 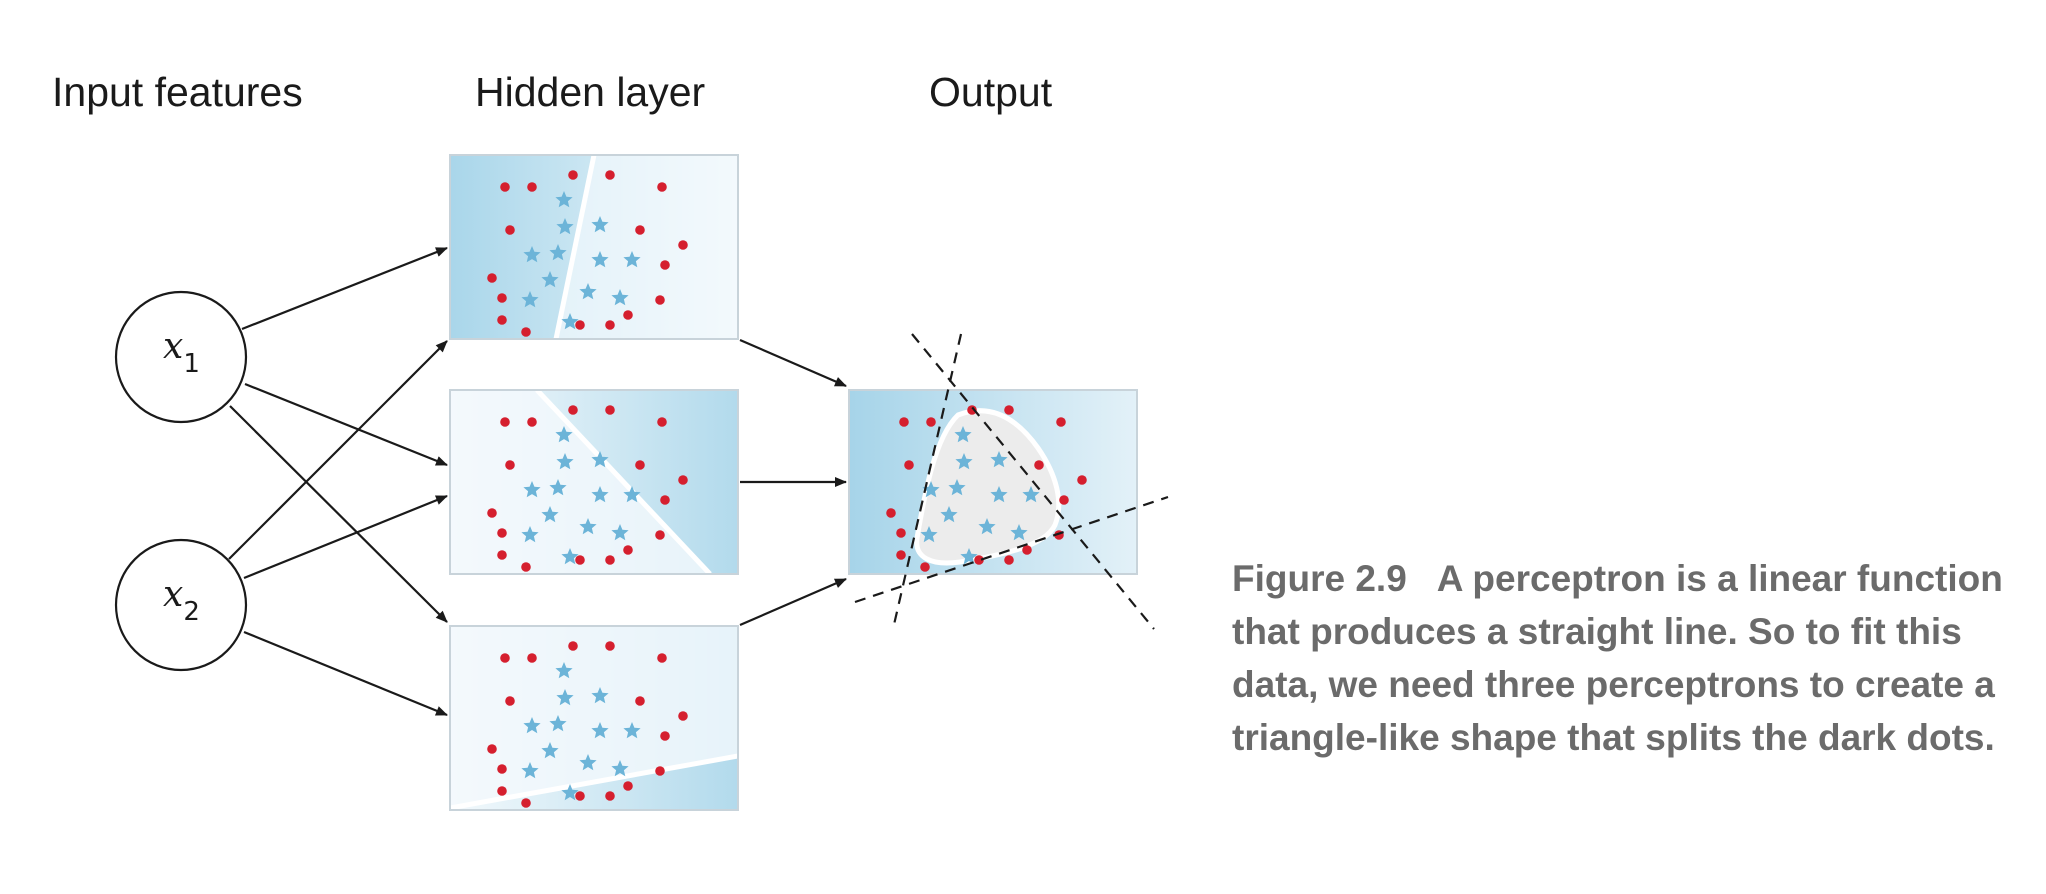 What do you see at coordinates (177, 92) in the screenshot?
I see `input-features-header: Input features` at bounding box center [177, 92].